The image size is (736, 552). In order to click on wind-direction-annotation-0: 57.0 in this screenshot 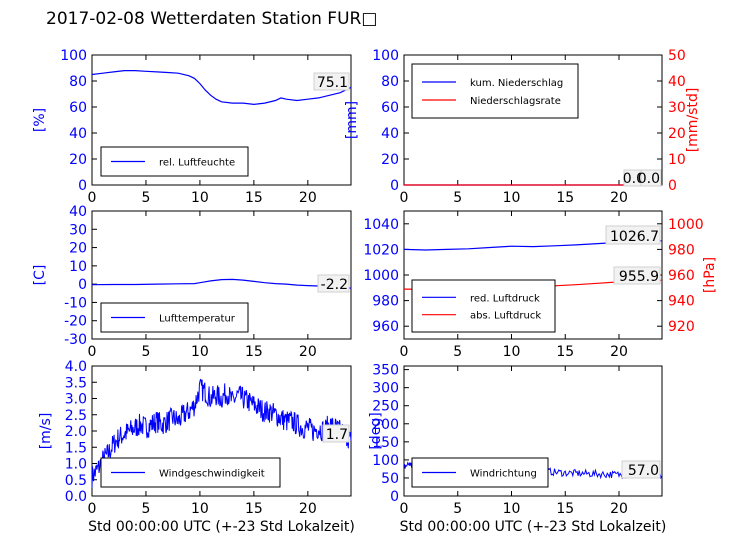, I will do `click(643, 471)`.